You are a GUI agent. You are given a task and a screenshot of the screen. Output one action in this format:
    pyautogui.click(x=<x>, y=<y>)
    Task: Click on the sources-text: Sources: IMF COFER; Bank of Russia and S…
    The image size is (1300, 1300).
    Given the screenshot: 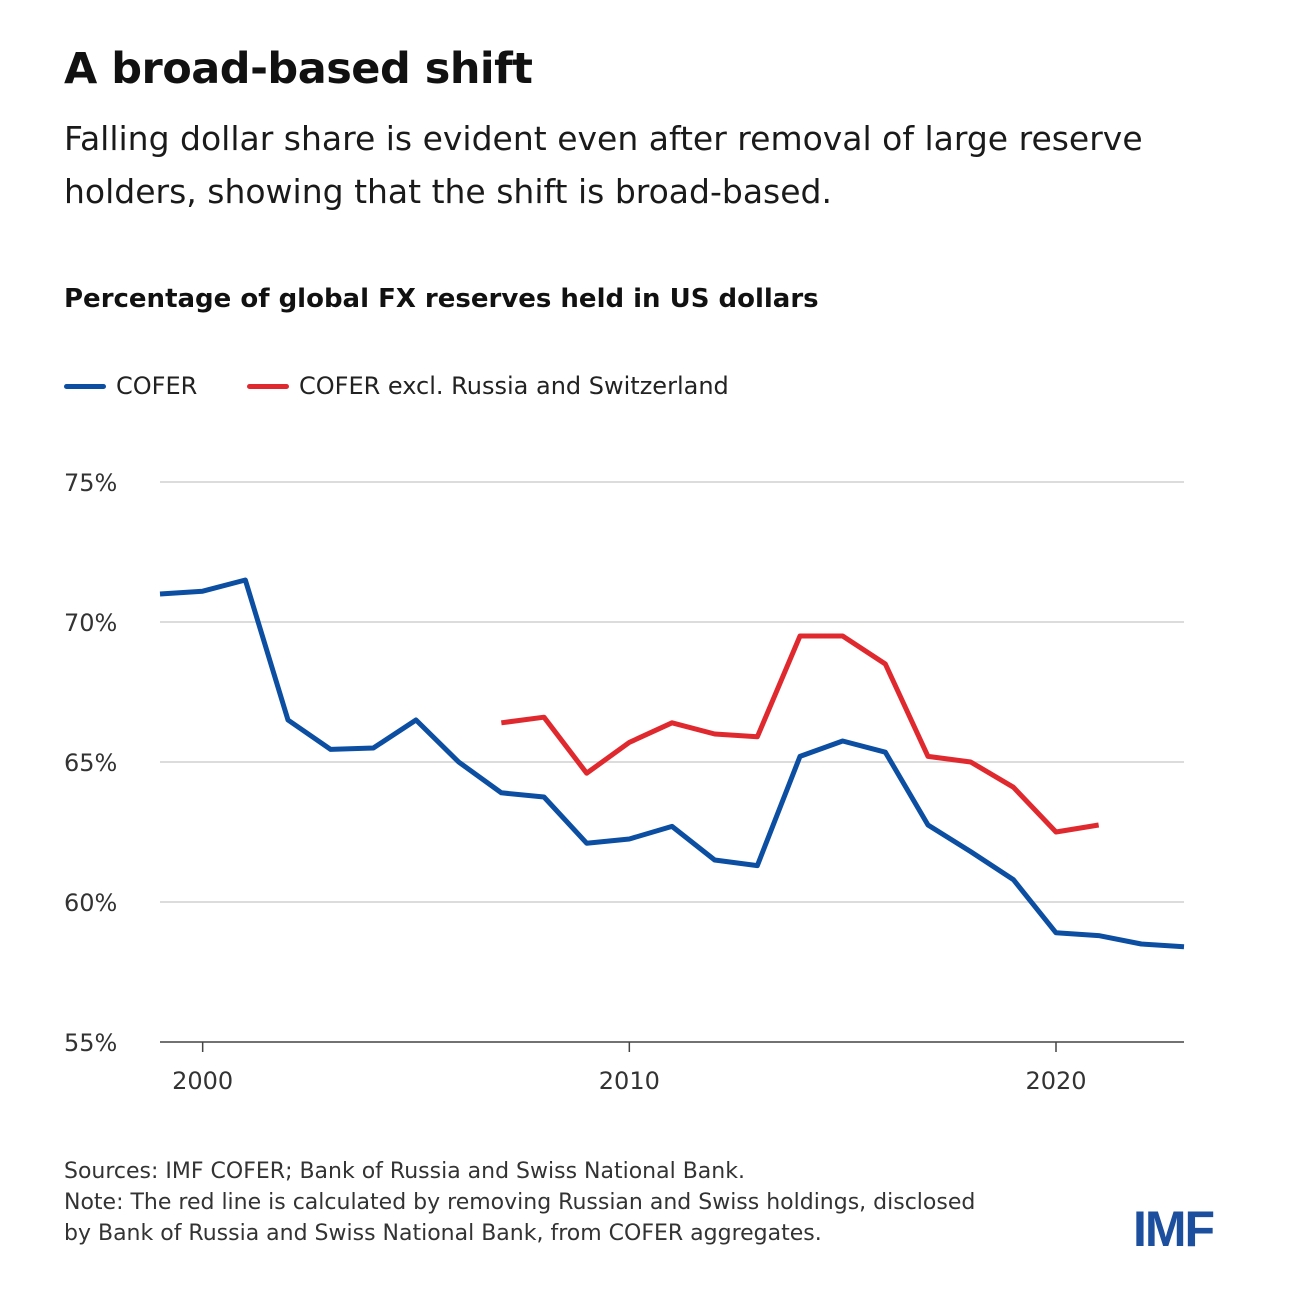 What is the action you would take?
    pyautogui.click(x=404, y=1171)
    